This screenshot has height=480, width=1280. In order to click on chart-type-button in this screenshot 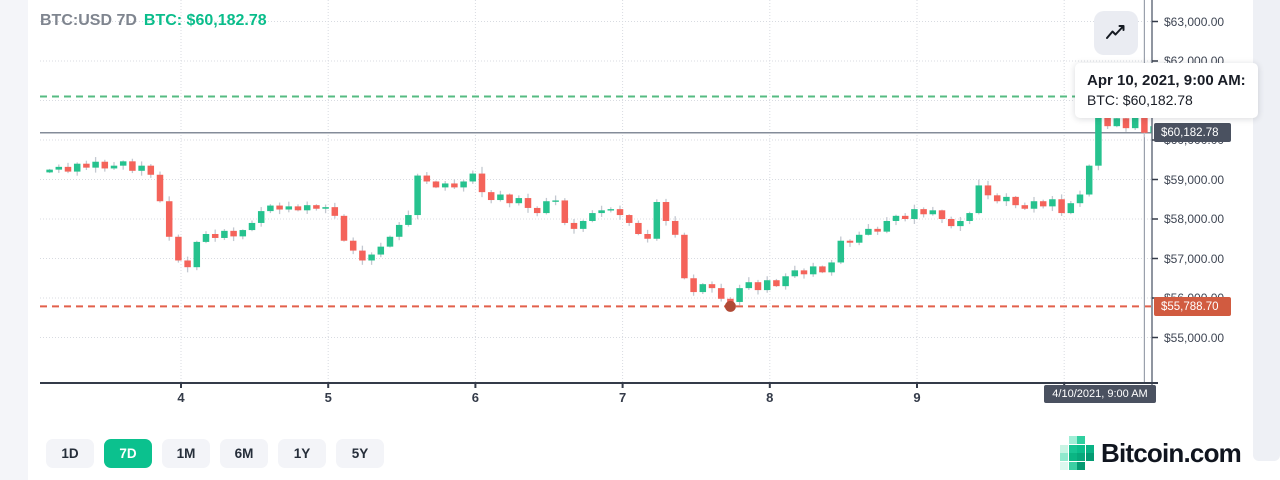, I will do `click(1116, 33)`.